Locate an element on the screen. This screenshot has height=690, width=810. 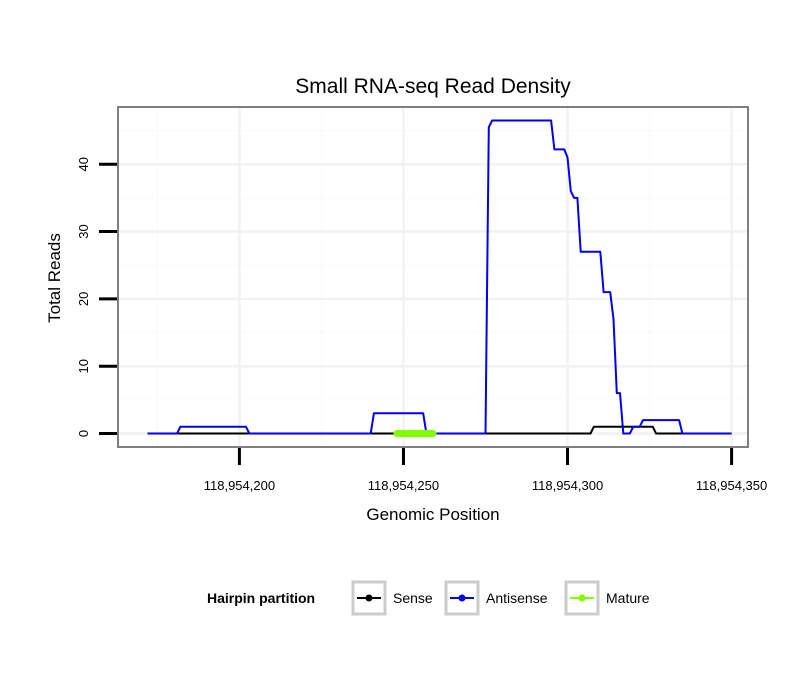
y-tick-label: 40 is located at coordinates (83, 164).